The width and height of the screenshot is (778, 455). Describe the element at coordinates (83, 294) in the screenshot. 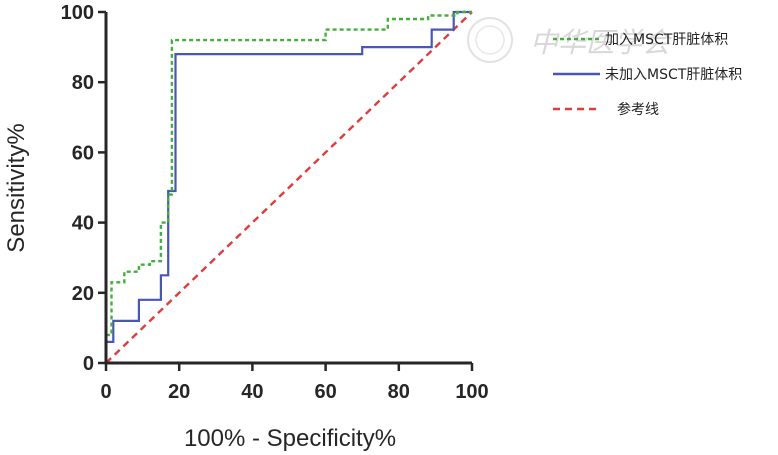

I see `y-tick-label: 20` at that location.